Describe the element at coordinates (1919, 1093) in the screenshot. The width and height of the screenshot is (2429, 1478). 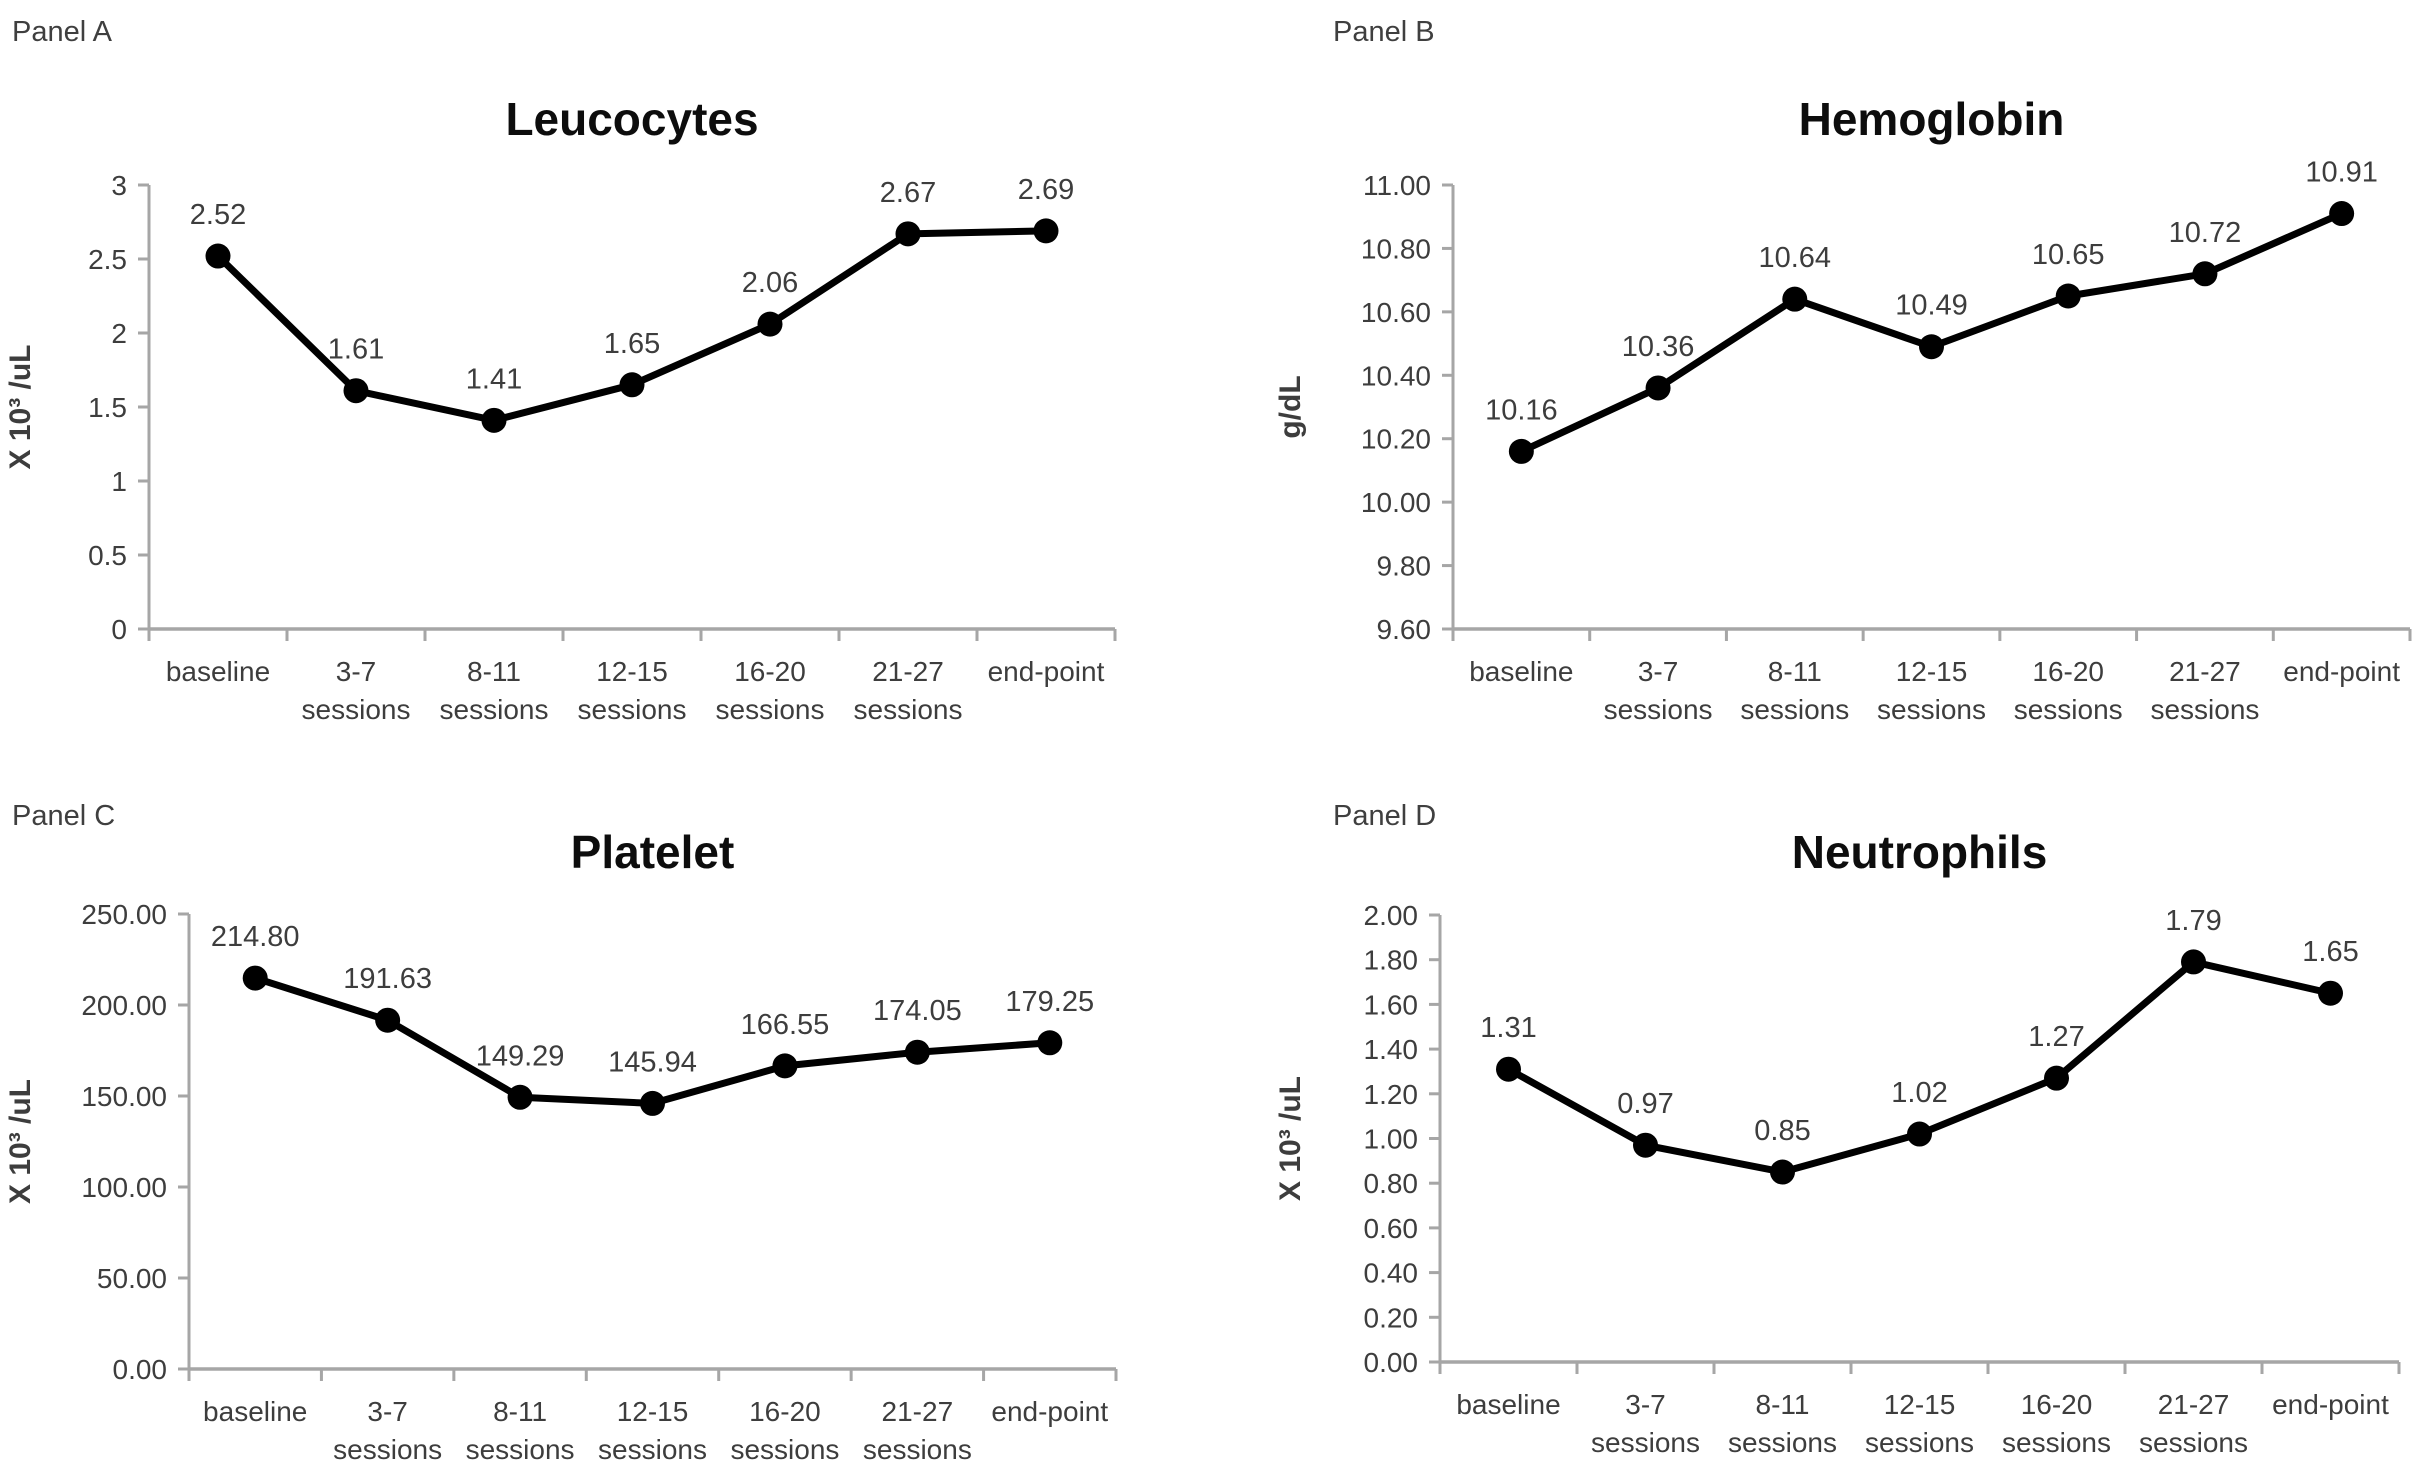
I see `data-label: 1.02` at that location.